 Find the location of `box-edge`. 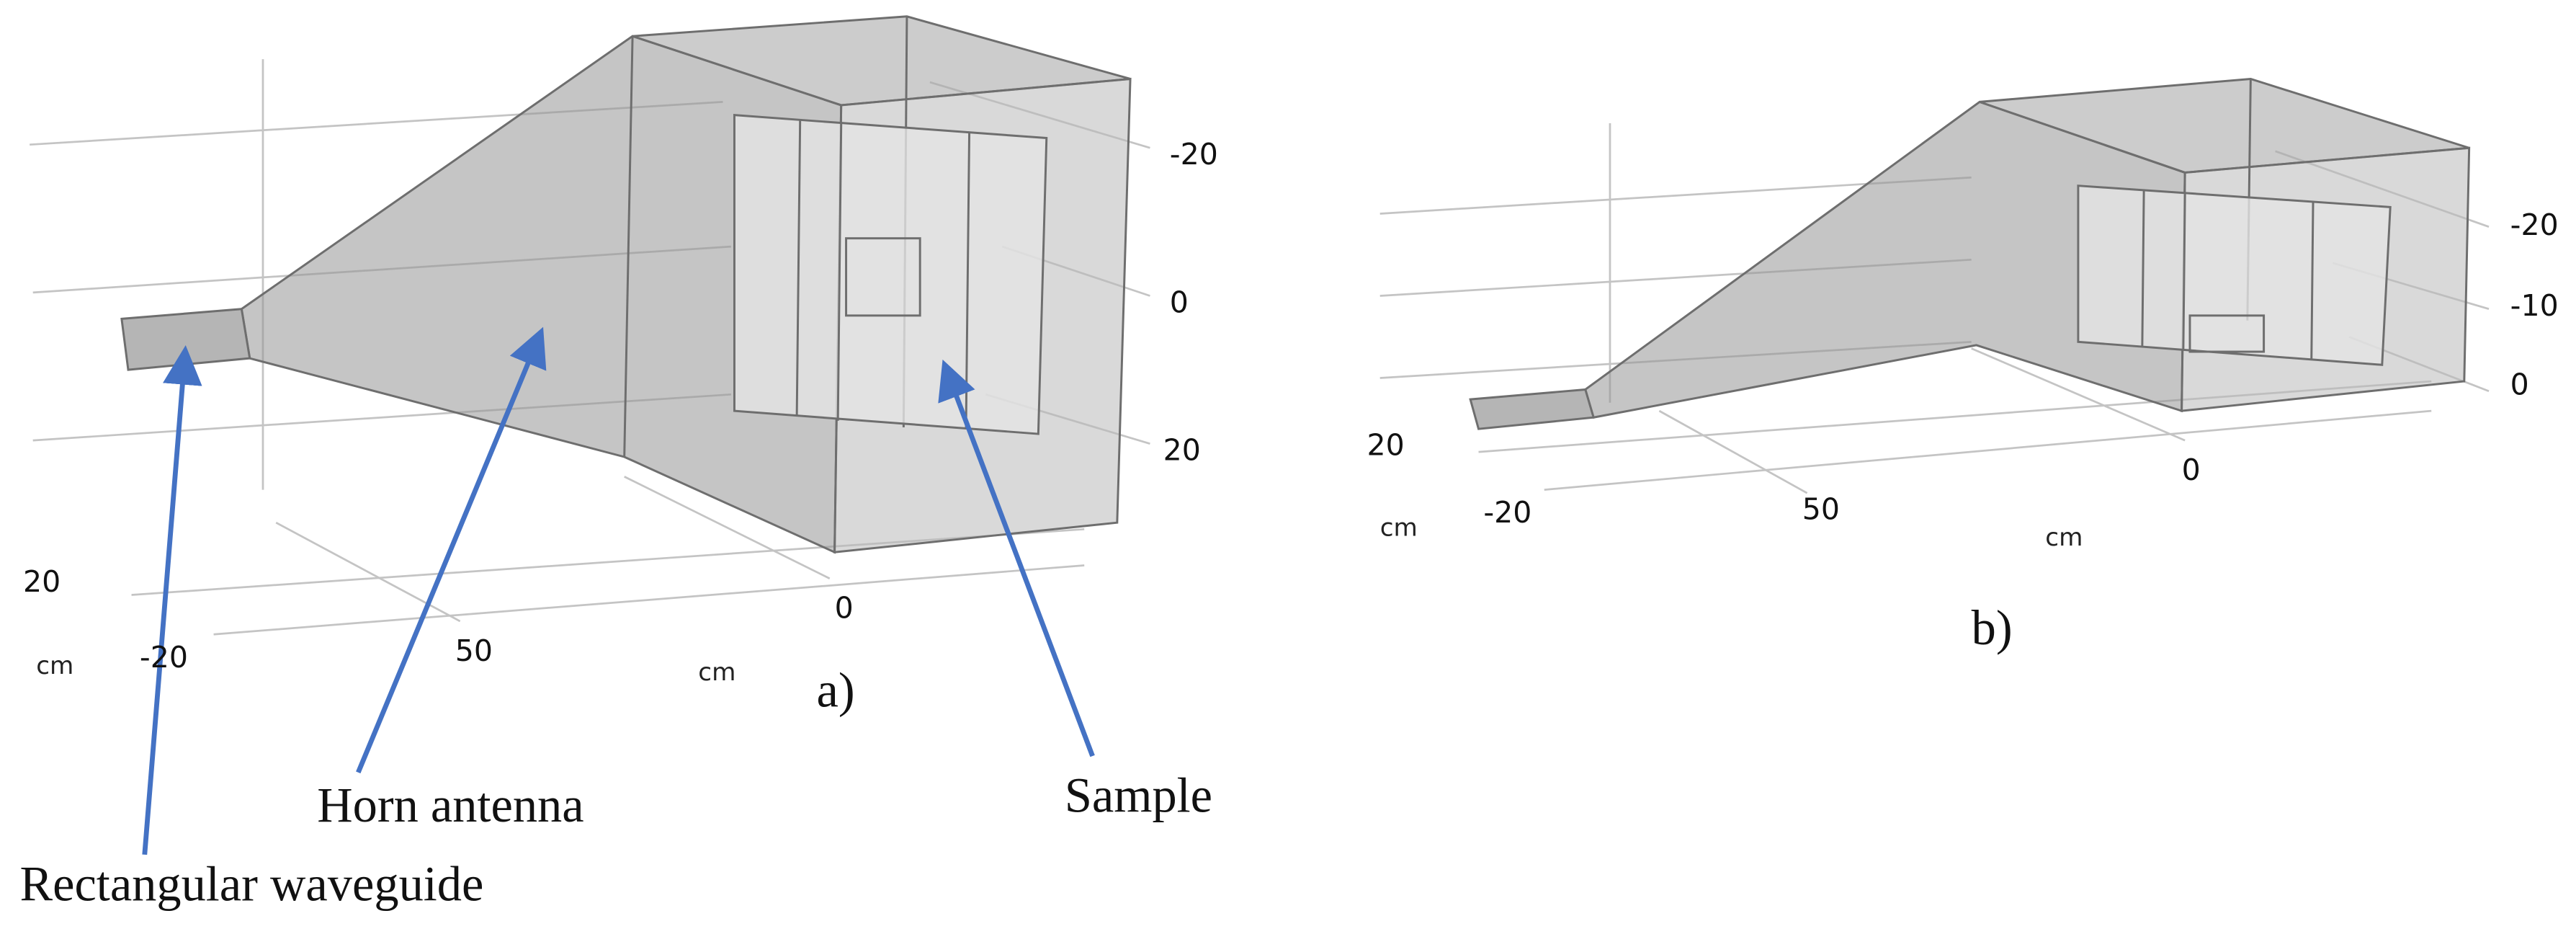

box-edge is located at coordinates (628, 247).